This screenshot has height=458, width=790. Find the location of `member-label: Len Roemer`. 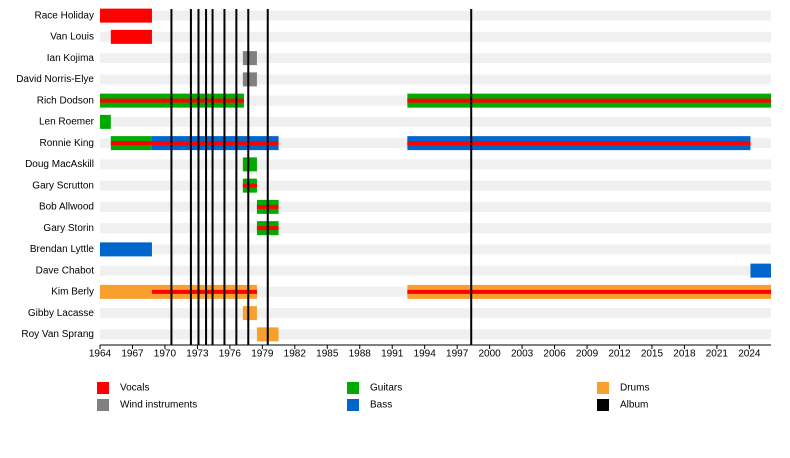

member-label: Len Roemer is located at coordinates (67, 122).